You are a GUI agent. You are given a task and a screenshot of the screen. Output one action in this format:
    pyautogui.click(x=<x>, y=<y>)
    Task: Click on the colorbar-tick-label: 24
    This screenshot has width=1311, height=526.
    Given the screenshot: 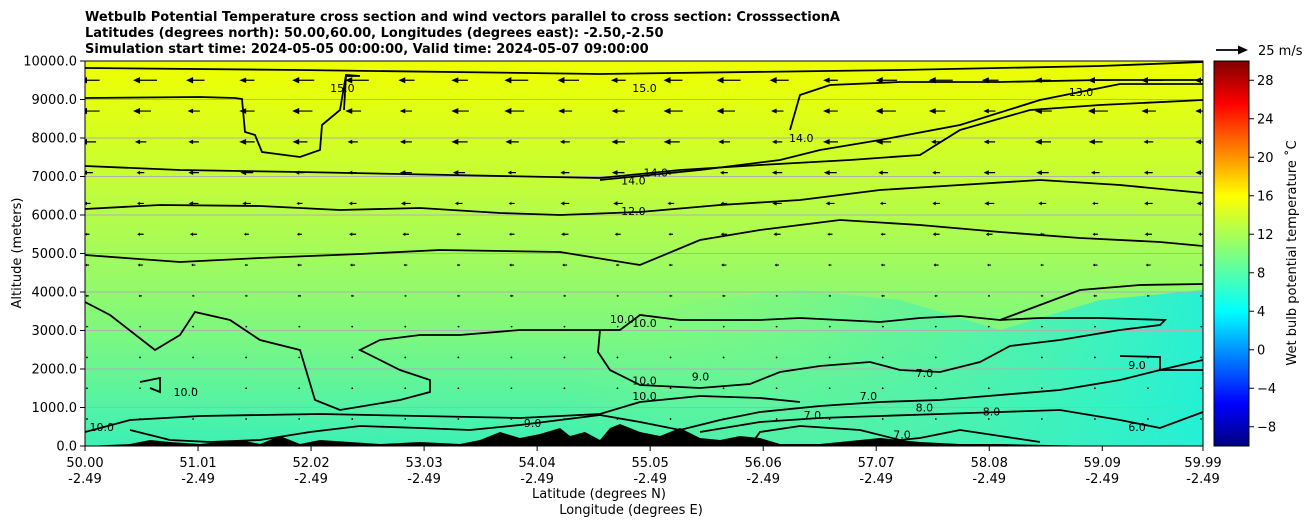 What is the action you would take?
    pyautogui.click(x=1265, y=119)
    